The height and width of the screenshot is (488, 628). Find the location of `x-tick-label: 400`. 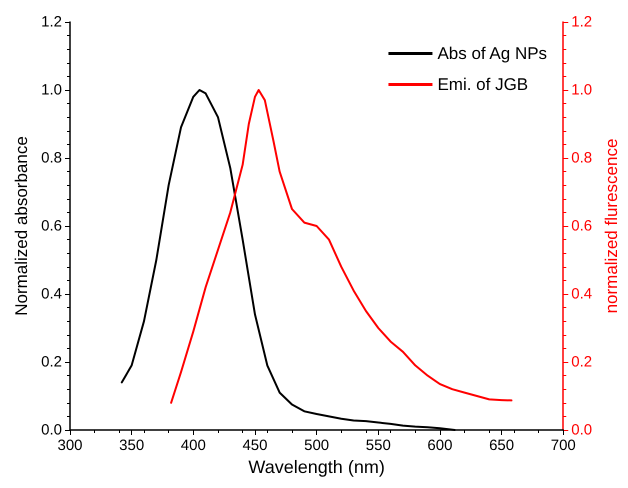

x-tick-label: 400 is located at coordinates (193, 445).